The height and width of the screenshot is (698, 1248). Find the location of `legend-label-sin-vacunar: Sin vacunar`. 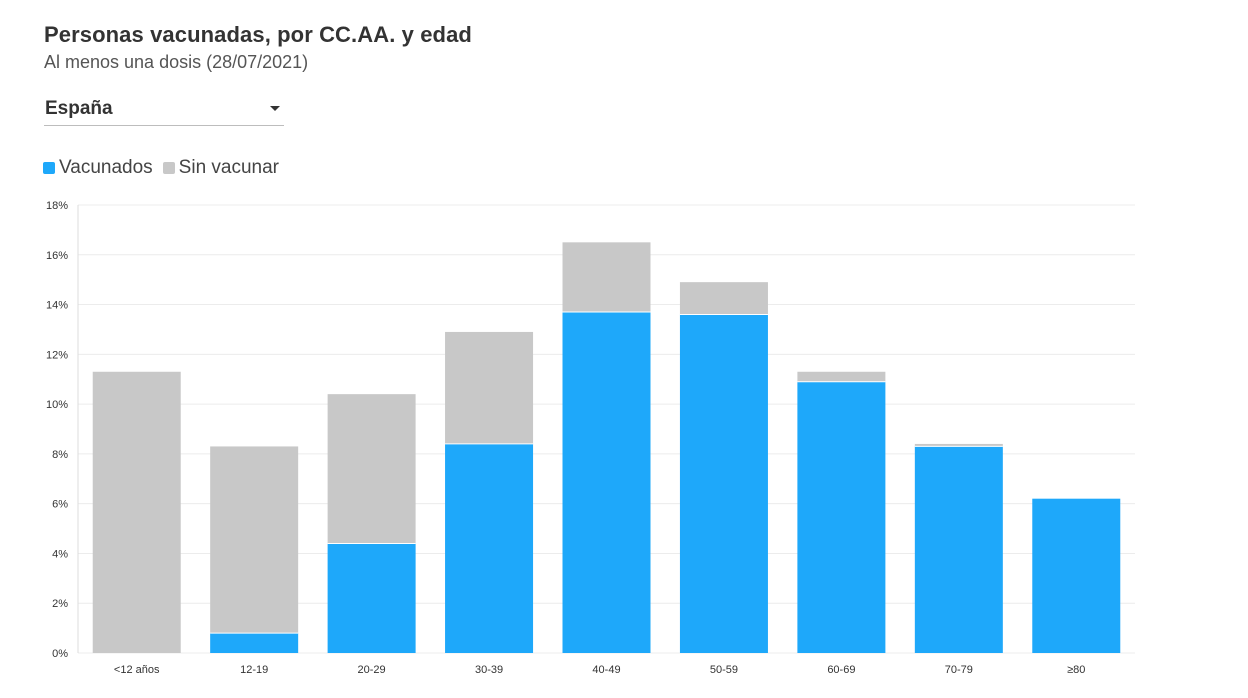

legend-label-sin-vacunar: Sin vacunar is located at coordinates (229, 167).